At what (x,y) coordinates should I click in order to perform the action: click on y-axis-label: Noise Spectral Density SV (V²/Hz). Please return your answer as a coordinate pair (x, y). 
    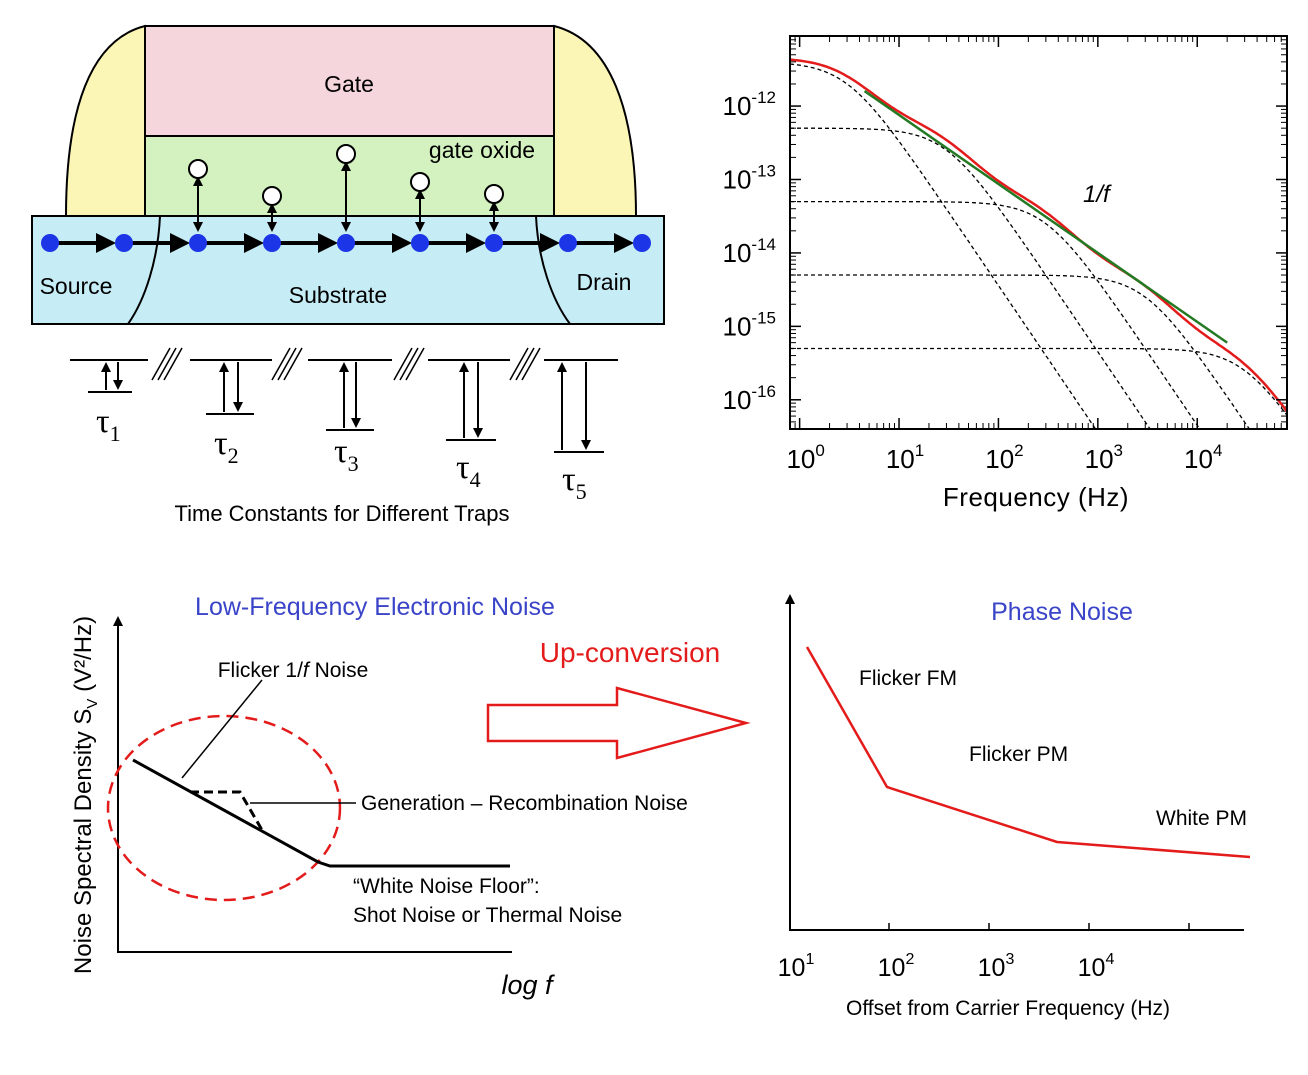
    Looking at the image, I should click on (85, 795).